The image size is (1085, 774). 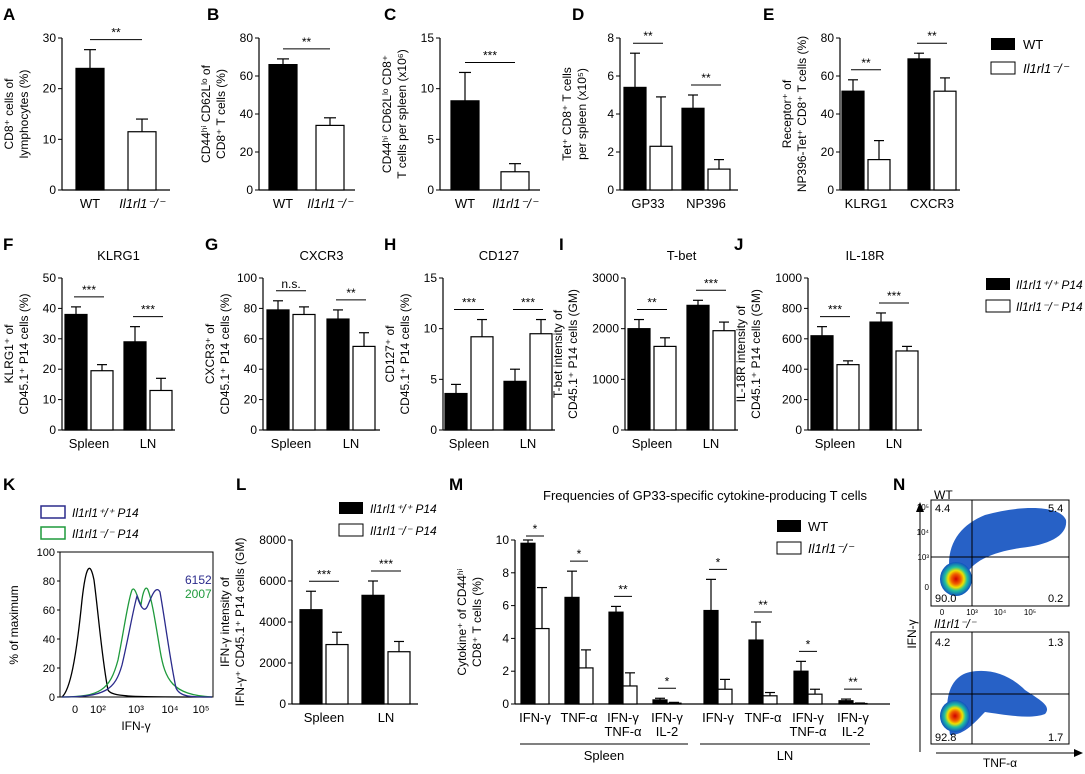 What do you see at coordinates (792, 369) in the screenshot?
I see `panel-j-ytick-label: 400` at bounding box center [792, 369].